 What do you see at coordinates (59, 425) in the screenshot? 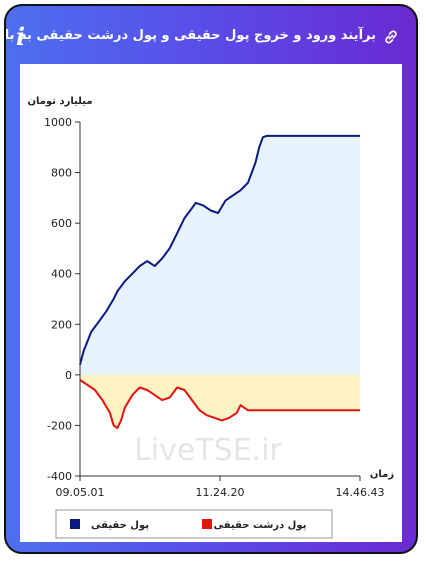
I see `y-tick-label: -200` at bounding box center [59, 425].